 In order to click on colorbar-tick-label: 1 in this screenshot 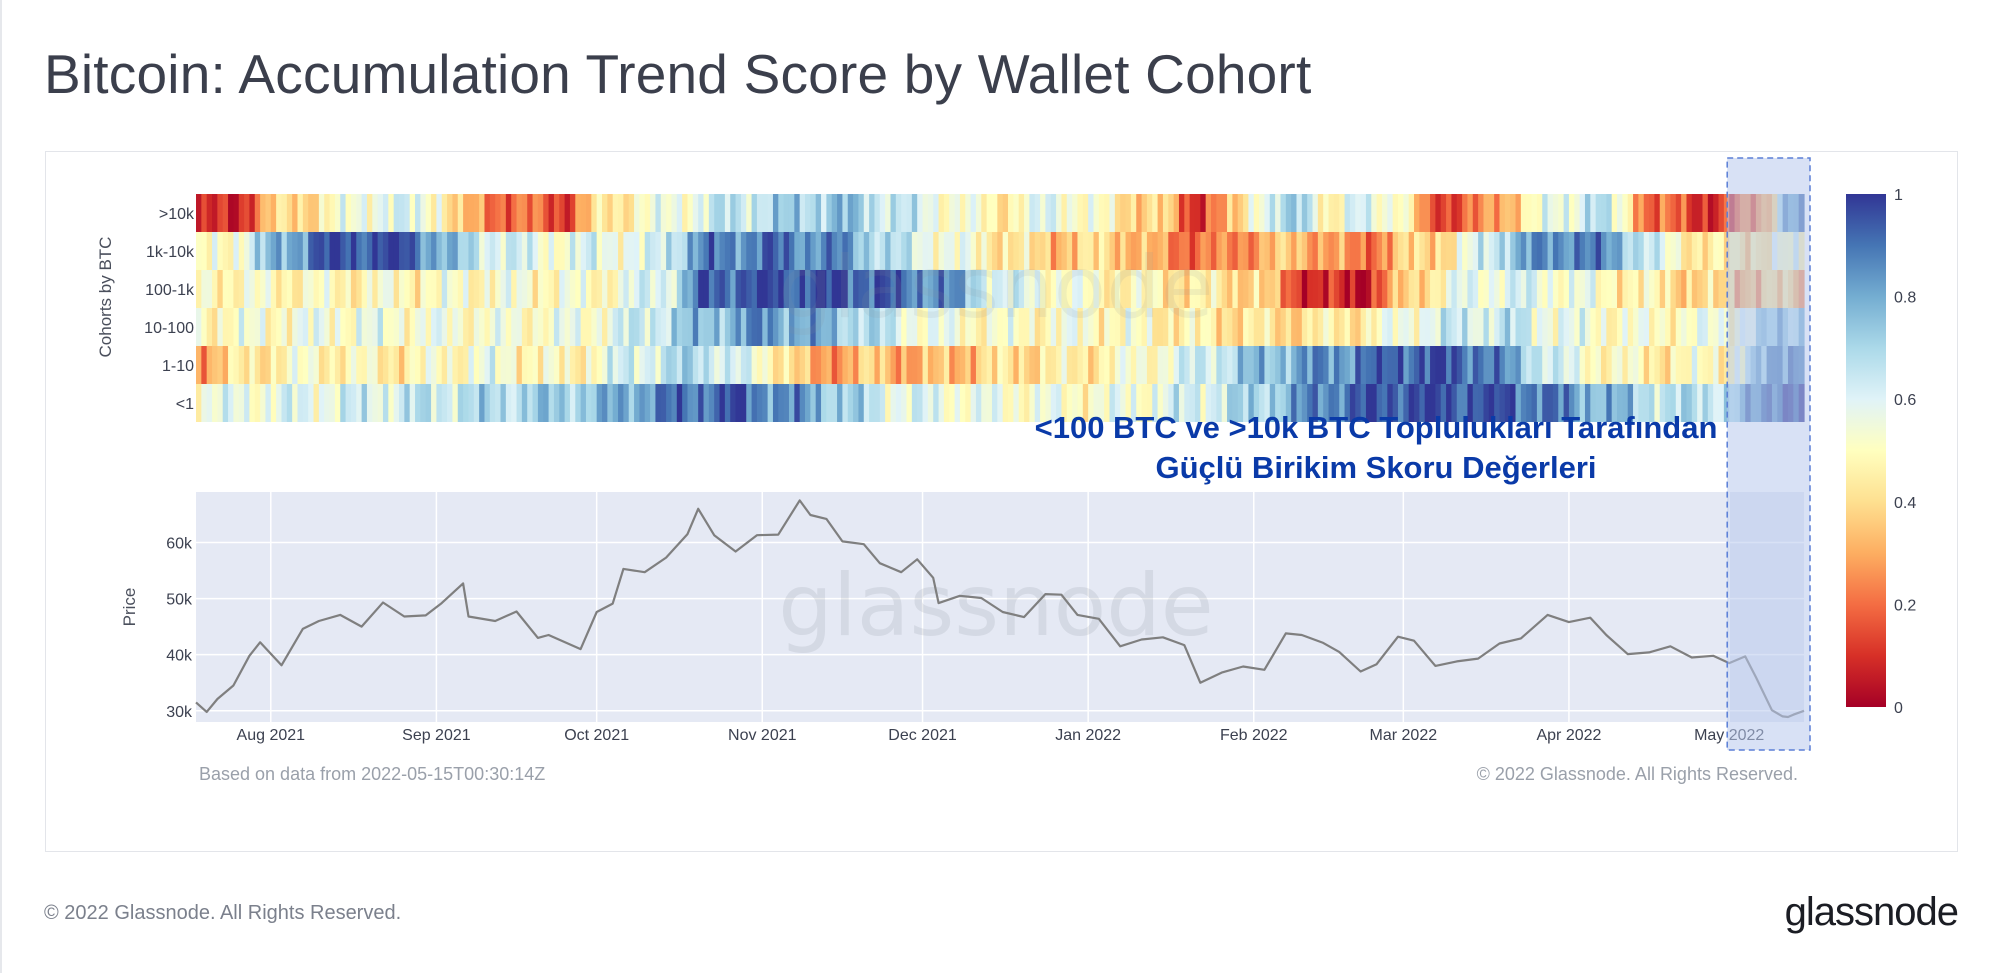, I will do `click(1898, 195)`.